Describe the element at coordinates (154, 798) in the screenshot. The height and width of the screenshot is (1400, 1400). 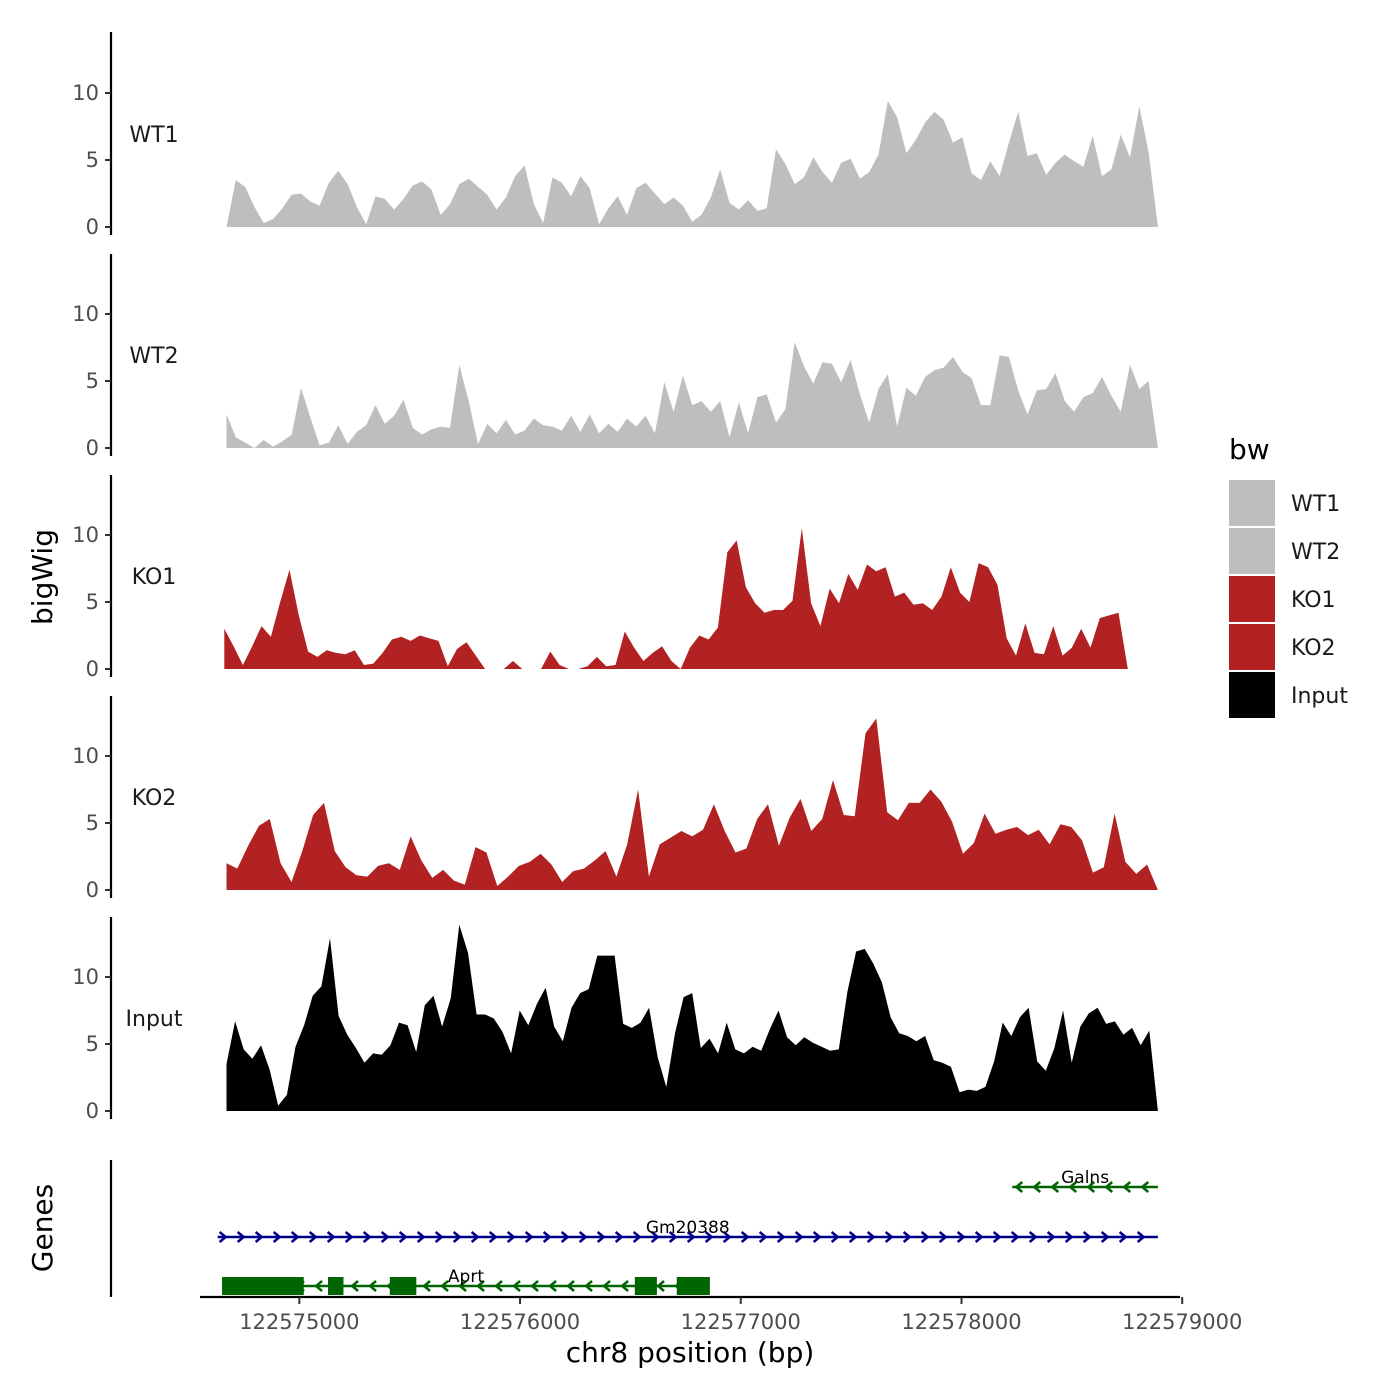
I see `track-label: KO2` at that location.